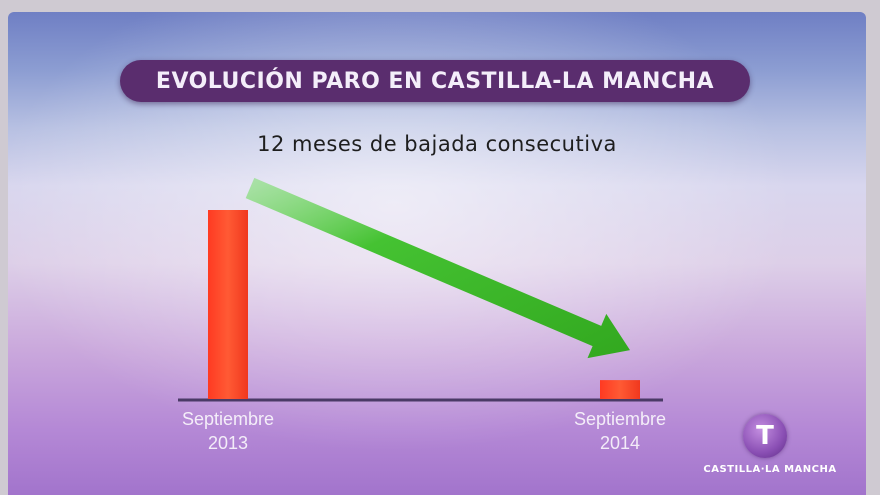  What do you see at coordinates (620, 419) in the screenshot?
I see `x-tick-label-1-0: Septiembre` at bounding box center [620, 419].